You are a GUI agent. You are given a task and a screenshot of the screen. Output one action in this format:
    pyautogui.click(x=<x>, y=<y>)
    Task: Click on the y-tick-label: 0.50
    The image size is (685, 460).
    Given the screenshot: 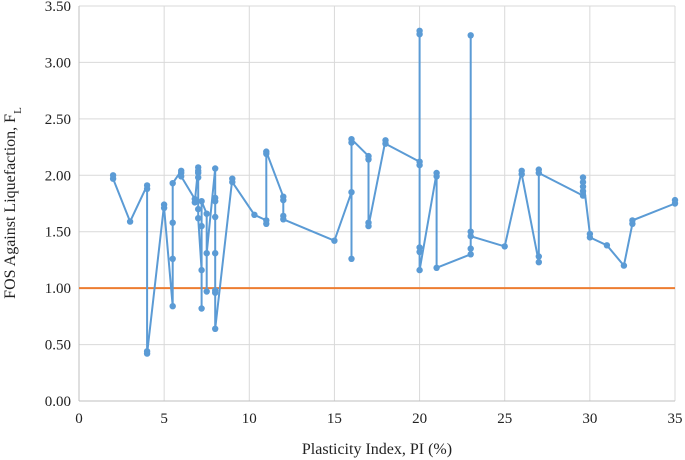 What is the action you would take?
    pyautogui.click(x=58, y=346)
    